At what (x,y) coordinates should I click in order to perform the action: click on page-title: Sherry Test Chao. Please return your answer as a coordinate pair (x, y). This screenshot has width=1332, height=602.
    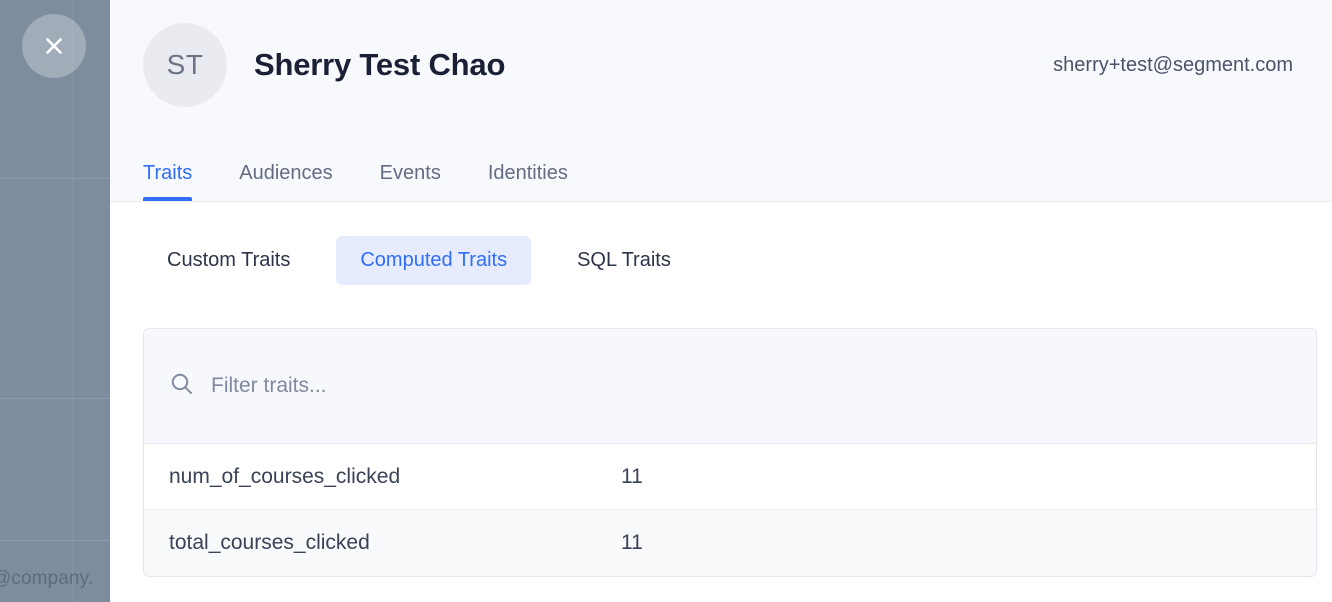
    Looking at the image, I should click on (380, 64).